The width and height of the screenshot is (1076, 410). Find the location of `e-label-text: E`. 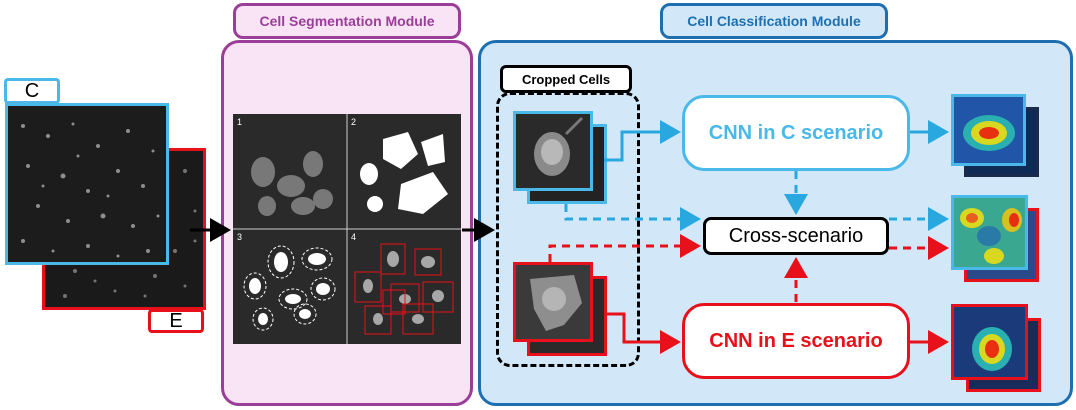

e-label-text: E is located at coordinates (176, 320).